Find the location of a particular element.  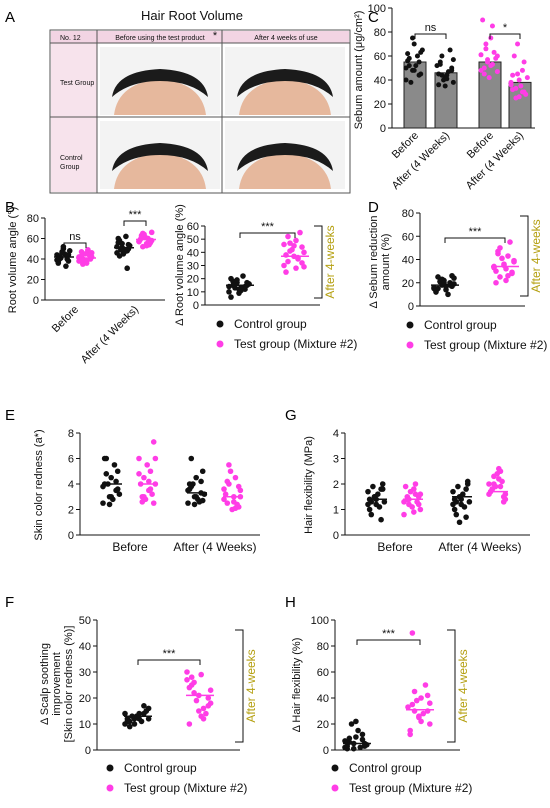

y-axis-title: Δ Sebum reductionamount (%) is located at coordinates (380, 262).